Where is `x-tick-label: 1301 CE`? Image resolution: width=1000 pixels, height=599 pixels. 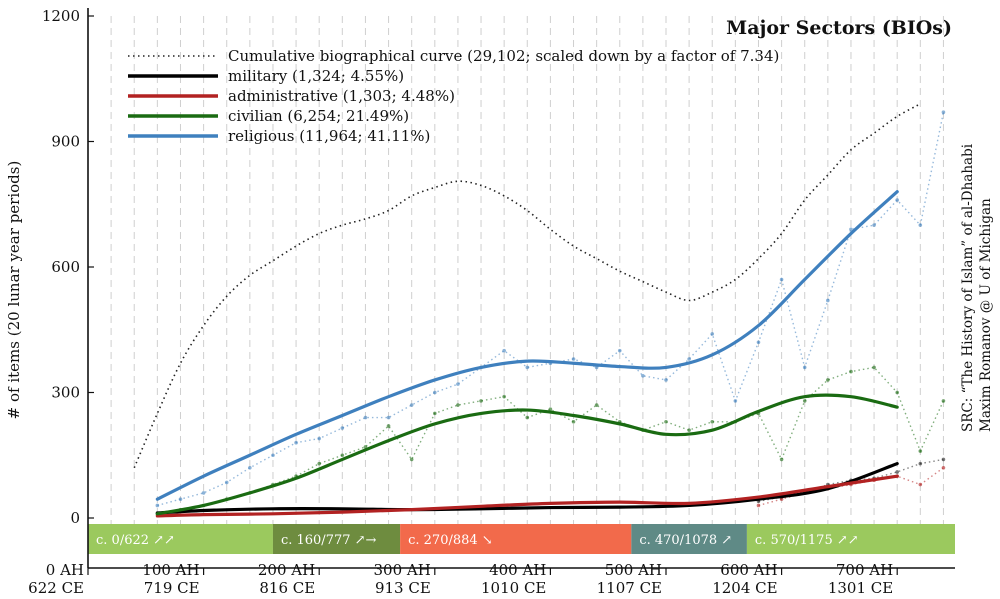 x-tick-label: 1301 CE is located at coordinates (860, 588).